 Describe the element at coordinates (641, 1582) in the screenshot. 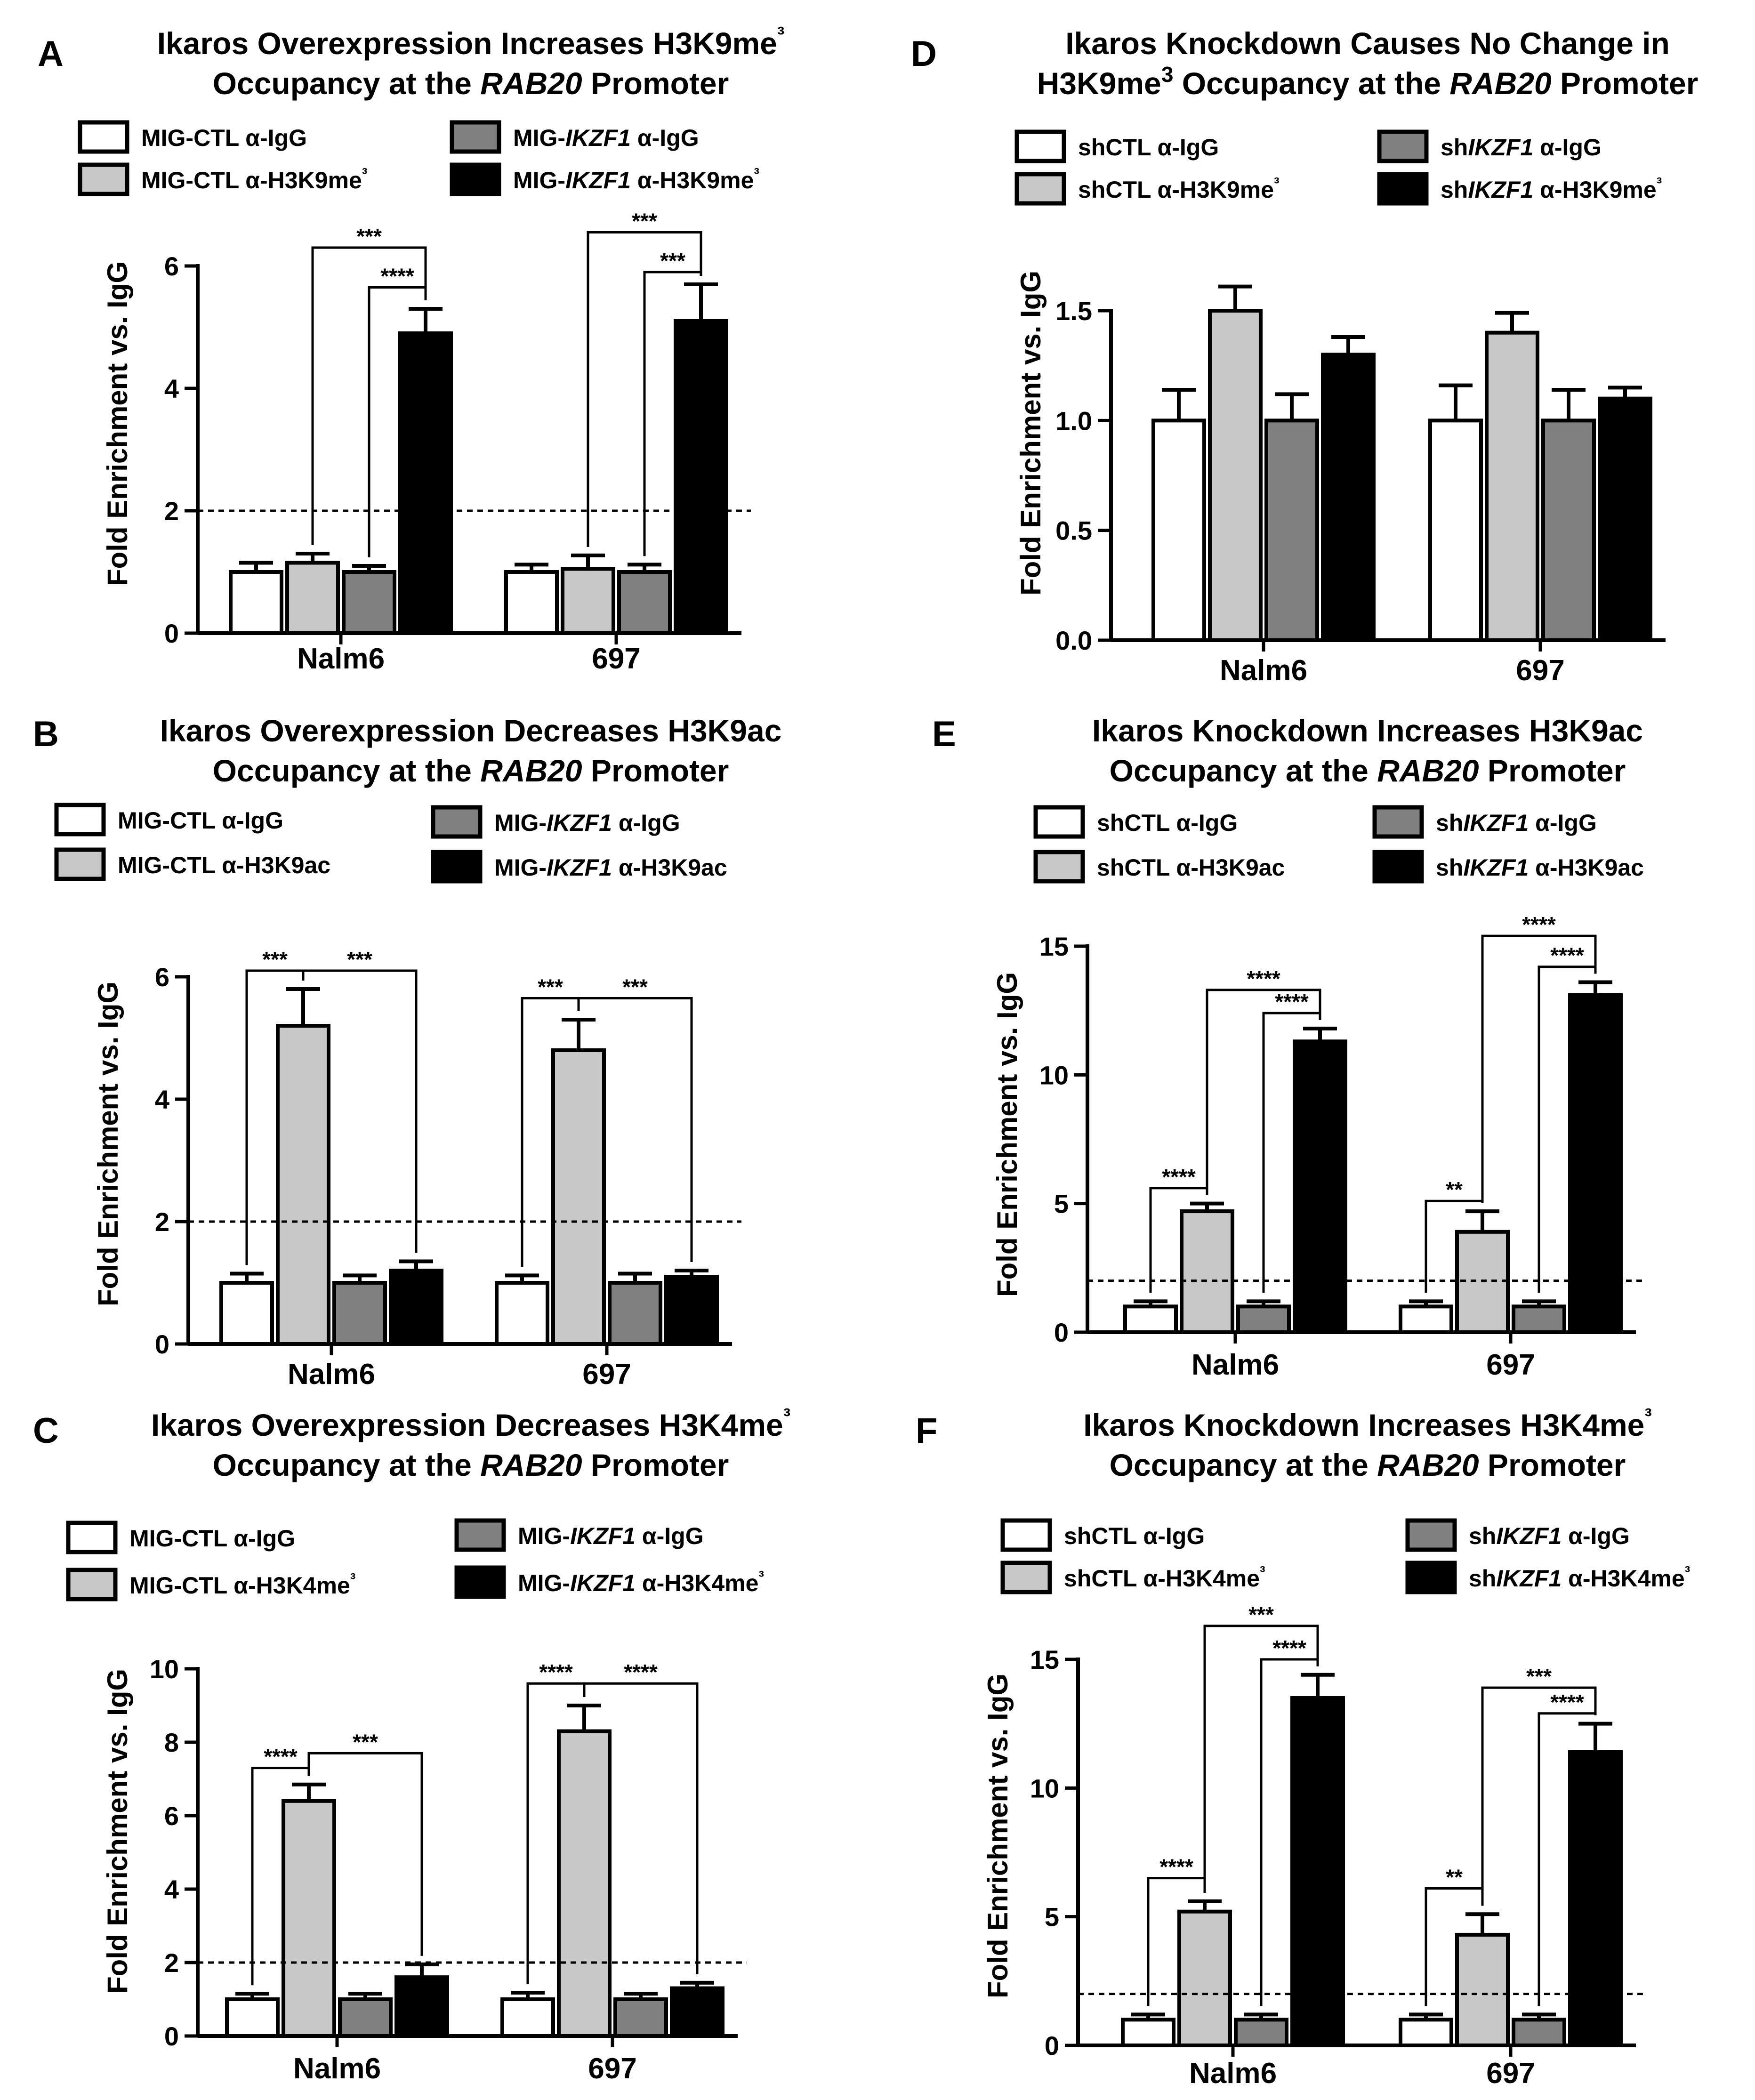

I see `legend-entry: MIG-IKZF1 α-H3K4me³` at that location.